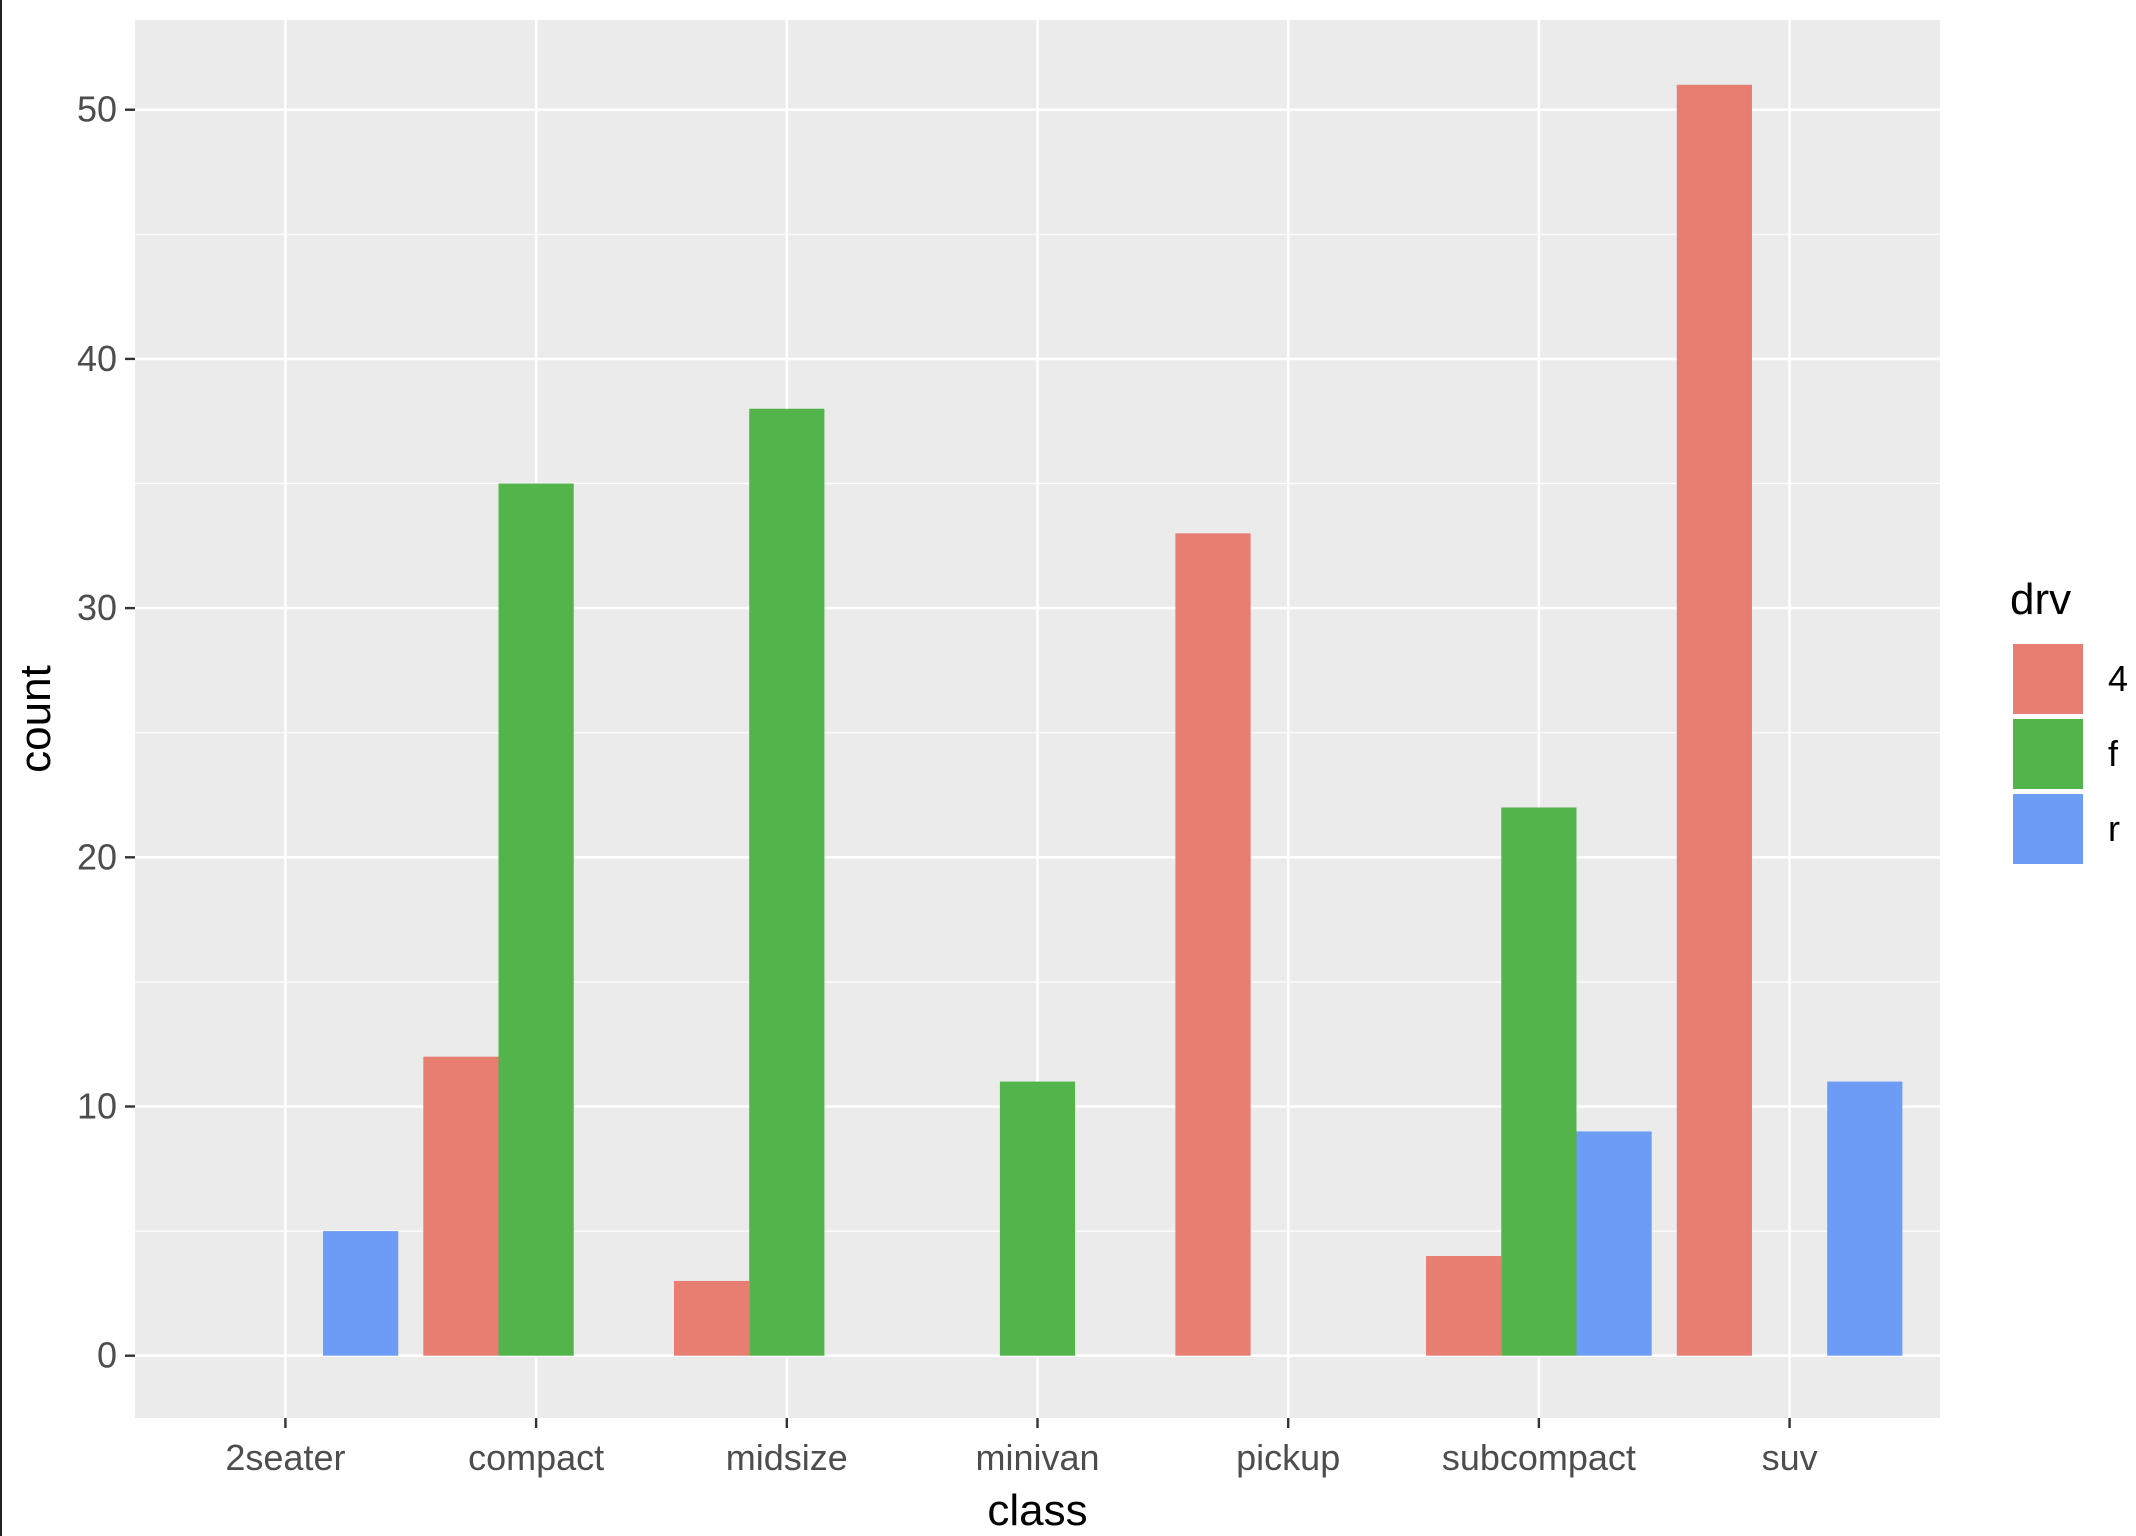 The image size is (2136, 1536). I want to click on bar-compact-f, so click(536, 919).